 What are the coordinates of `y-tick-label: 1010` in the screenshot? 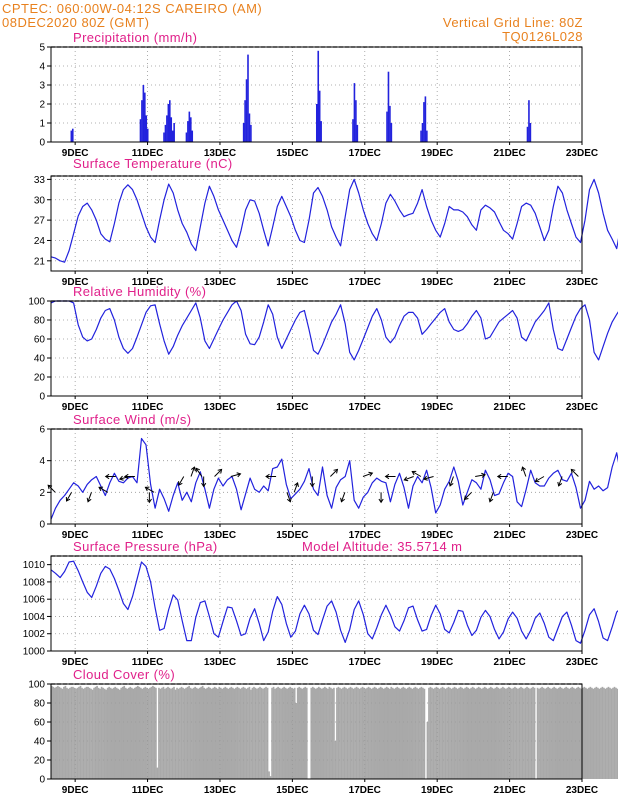 It's located at (34, 565).